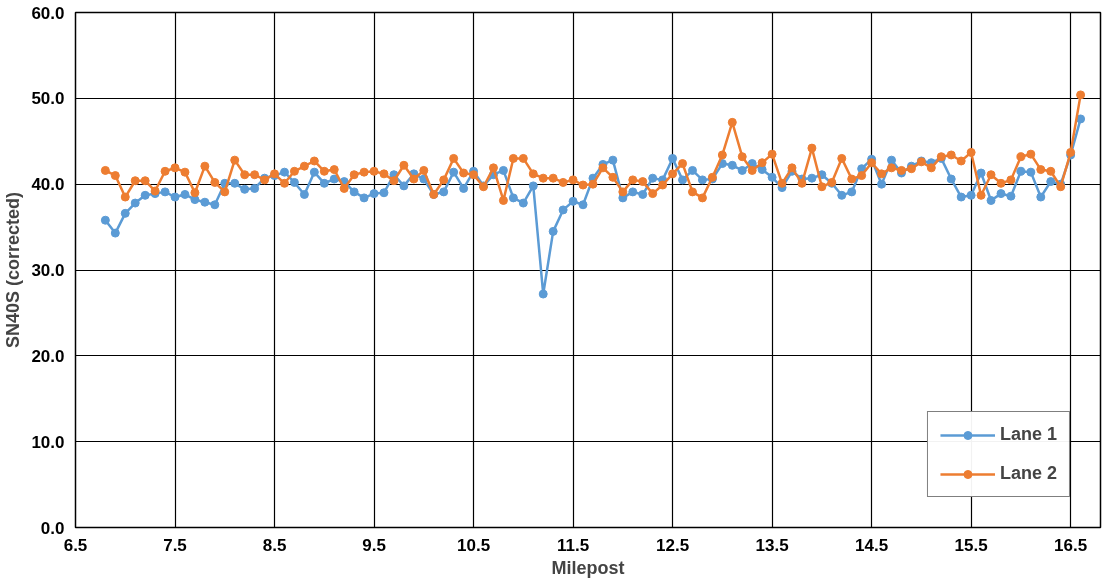 The width and height of the screenshot is (1118, 586). What do you see at coordinates (971, 545) in the screenshot?
I see `x-tick-label: 15.5` at bounding box center [971, 545].